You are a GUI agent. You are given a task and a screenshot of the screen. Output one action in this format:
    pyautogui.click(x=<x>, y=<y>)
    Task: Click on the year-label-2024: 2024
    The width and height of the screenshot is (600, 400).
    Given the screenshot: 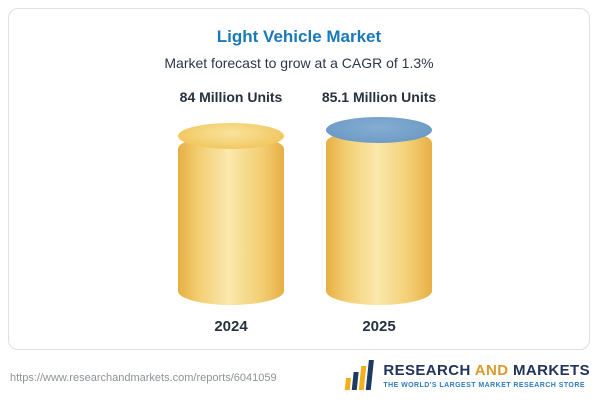 What is the action you would take?
    pyautogui.click(x=231, y=326)
    